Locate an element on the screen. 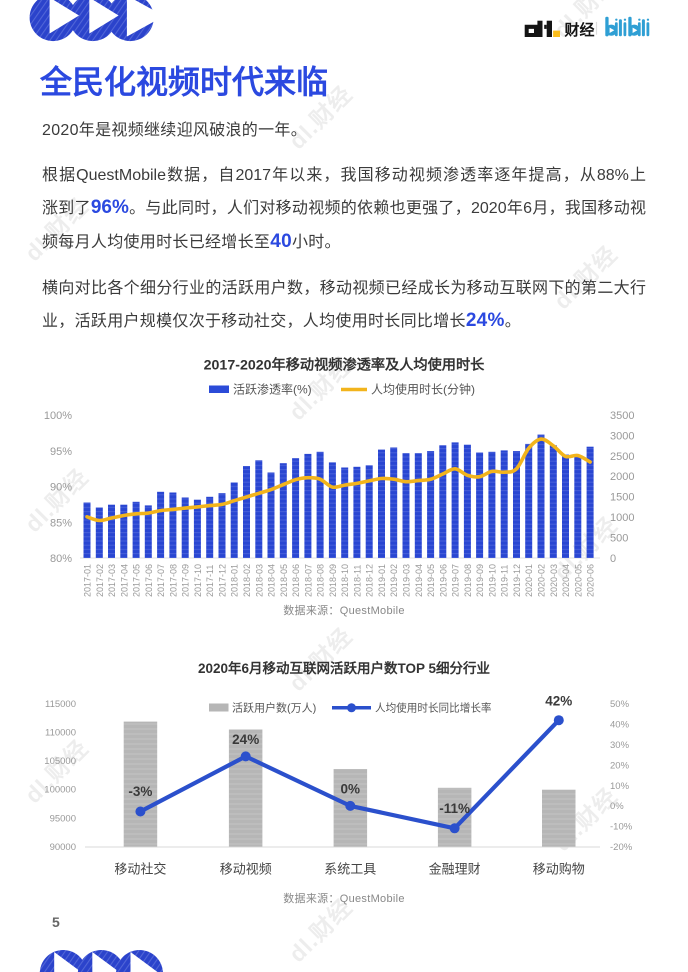 This screenshot has width=688, height=972. svg-text: 2019-08 is located at coordinates (468, 580).